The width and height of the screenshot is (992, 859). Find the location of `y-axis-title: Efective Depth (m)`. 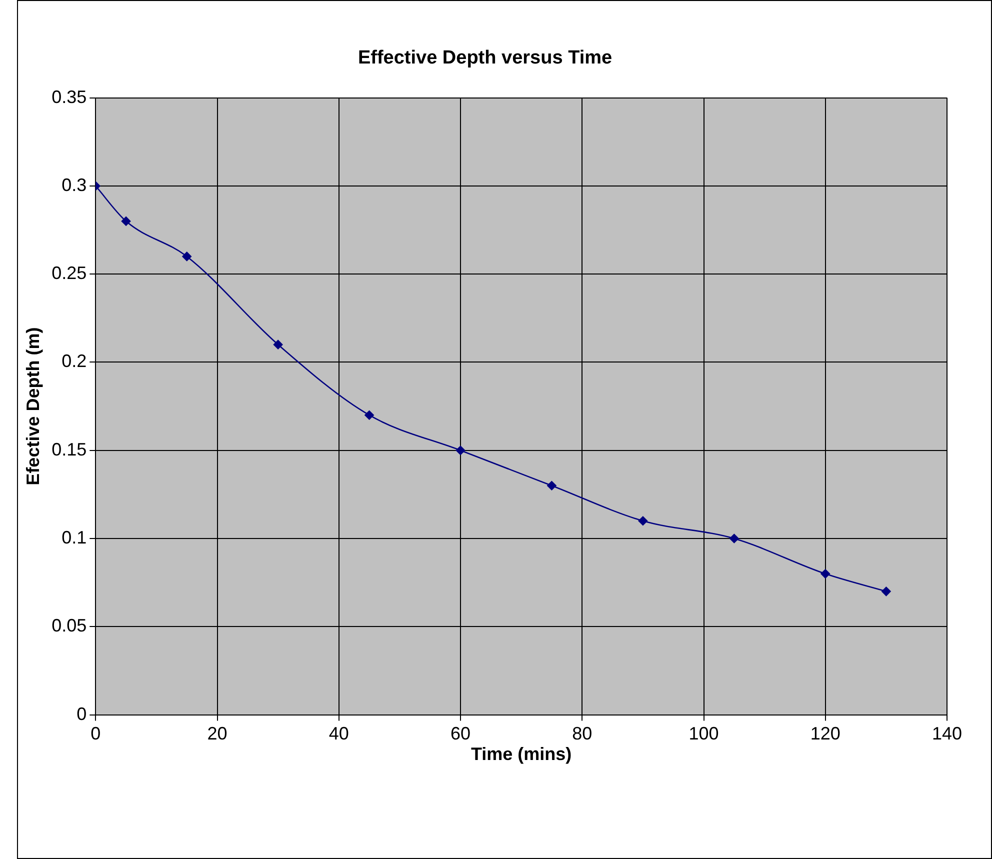

y-axis-title: Efective Depth (m) is located at coordinates (32, 406).